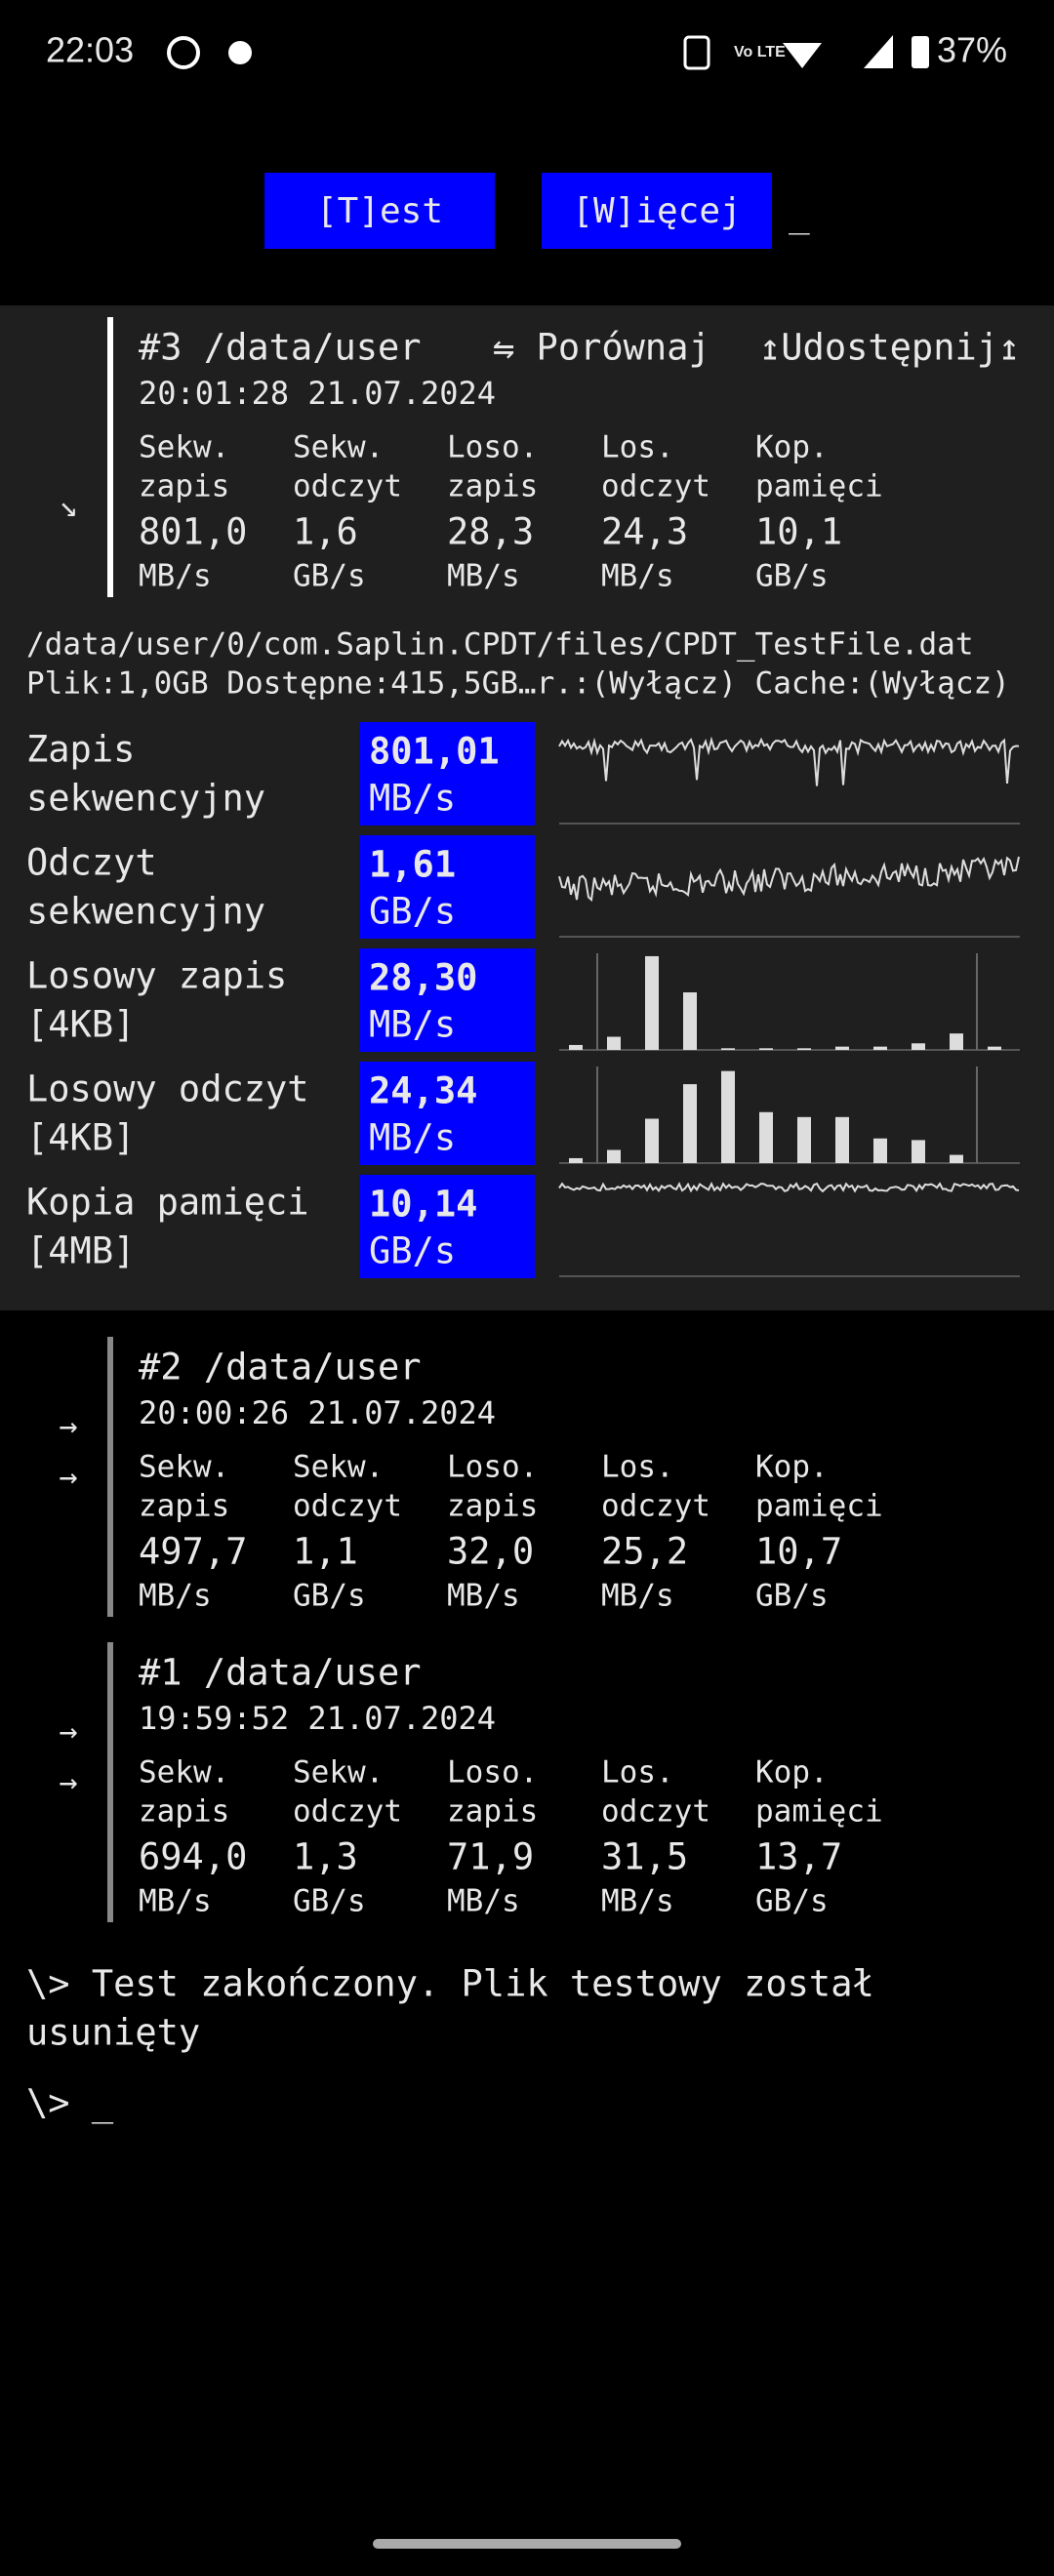 This screenshot has width=1054, height=2576. Describe the element at coordinates (113, 2033) in the screenshot. I see `console-message: usunięty` at that location.